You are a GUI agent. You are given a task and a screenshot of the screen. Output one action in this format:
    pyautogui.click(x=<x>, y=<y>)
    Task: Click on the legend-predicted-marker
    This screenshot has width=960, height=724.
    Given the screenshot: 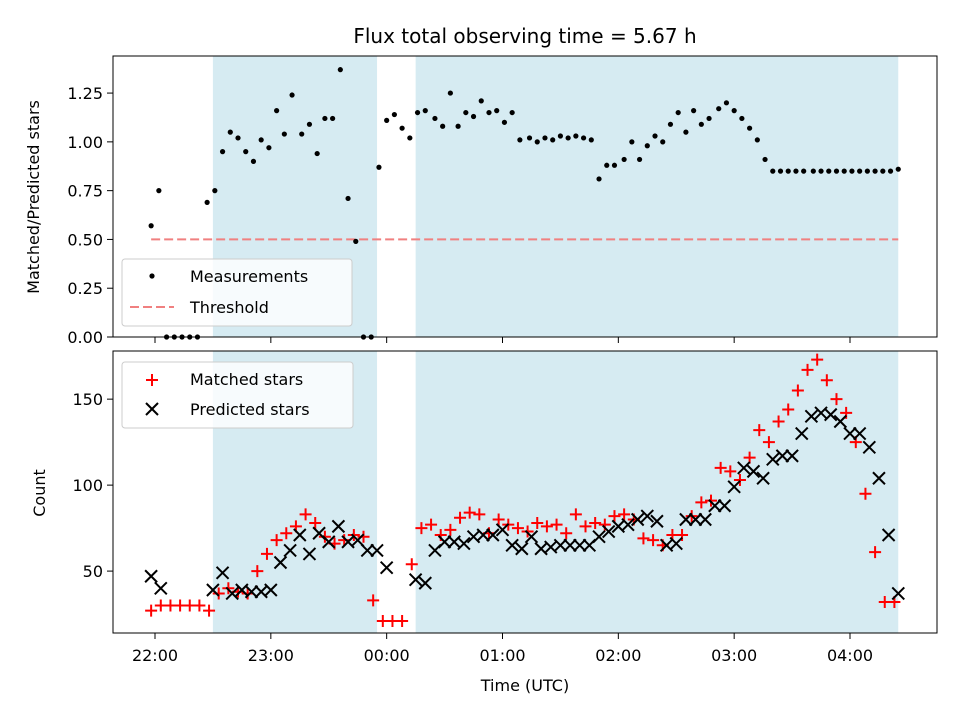 What is the action you would take?
    pyautogui.click(x=152, y=409)
    